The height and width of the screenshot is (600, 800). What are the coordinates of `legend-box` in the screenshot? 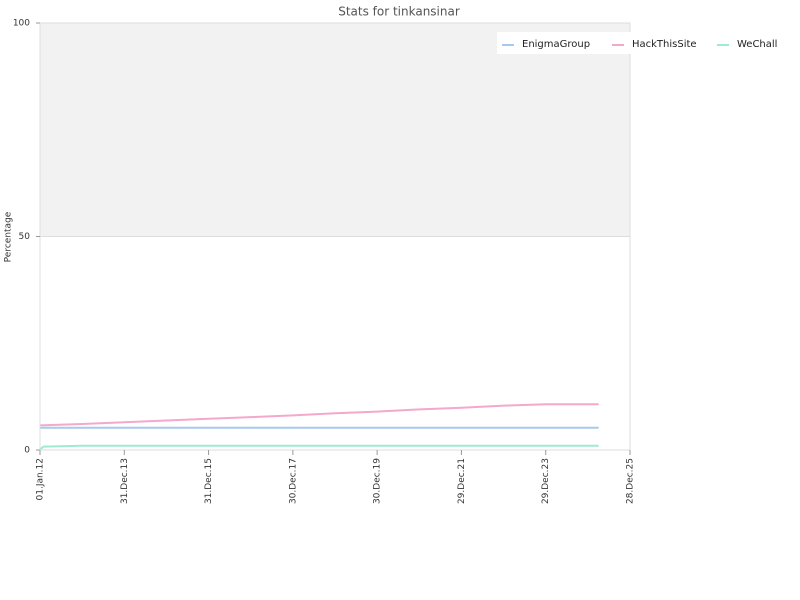 It's located at (564, 43).